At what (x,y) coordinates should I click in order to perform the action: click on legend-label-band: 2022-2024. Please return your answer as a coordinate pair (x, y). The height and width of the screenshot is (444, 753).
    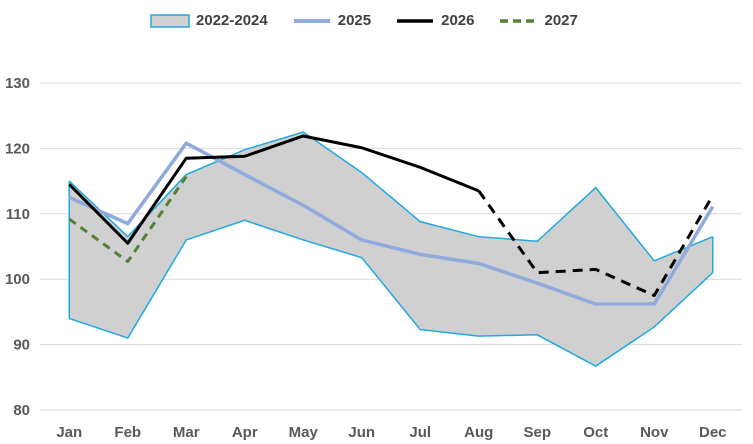
    Looking at the image, I should click on (232, 20).